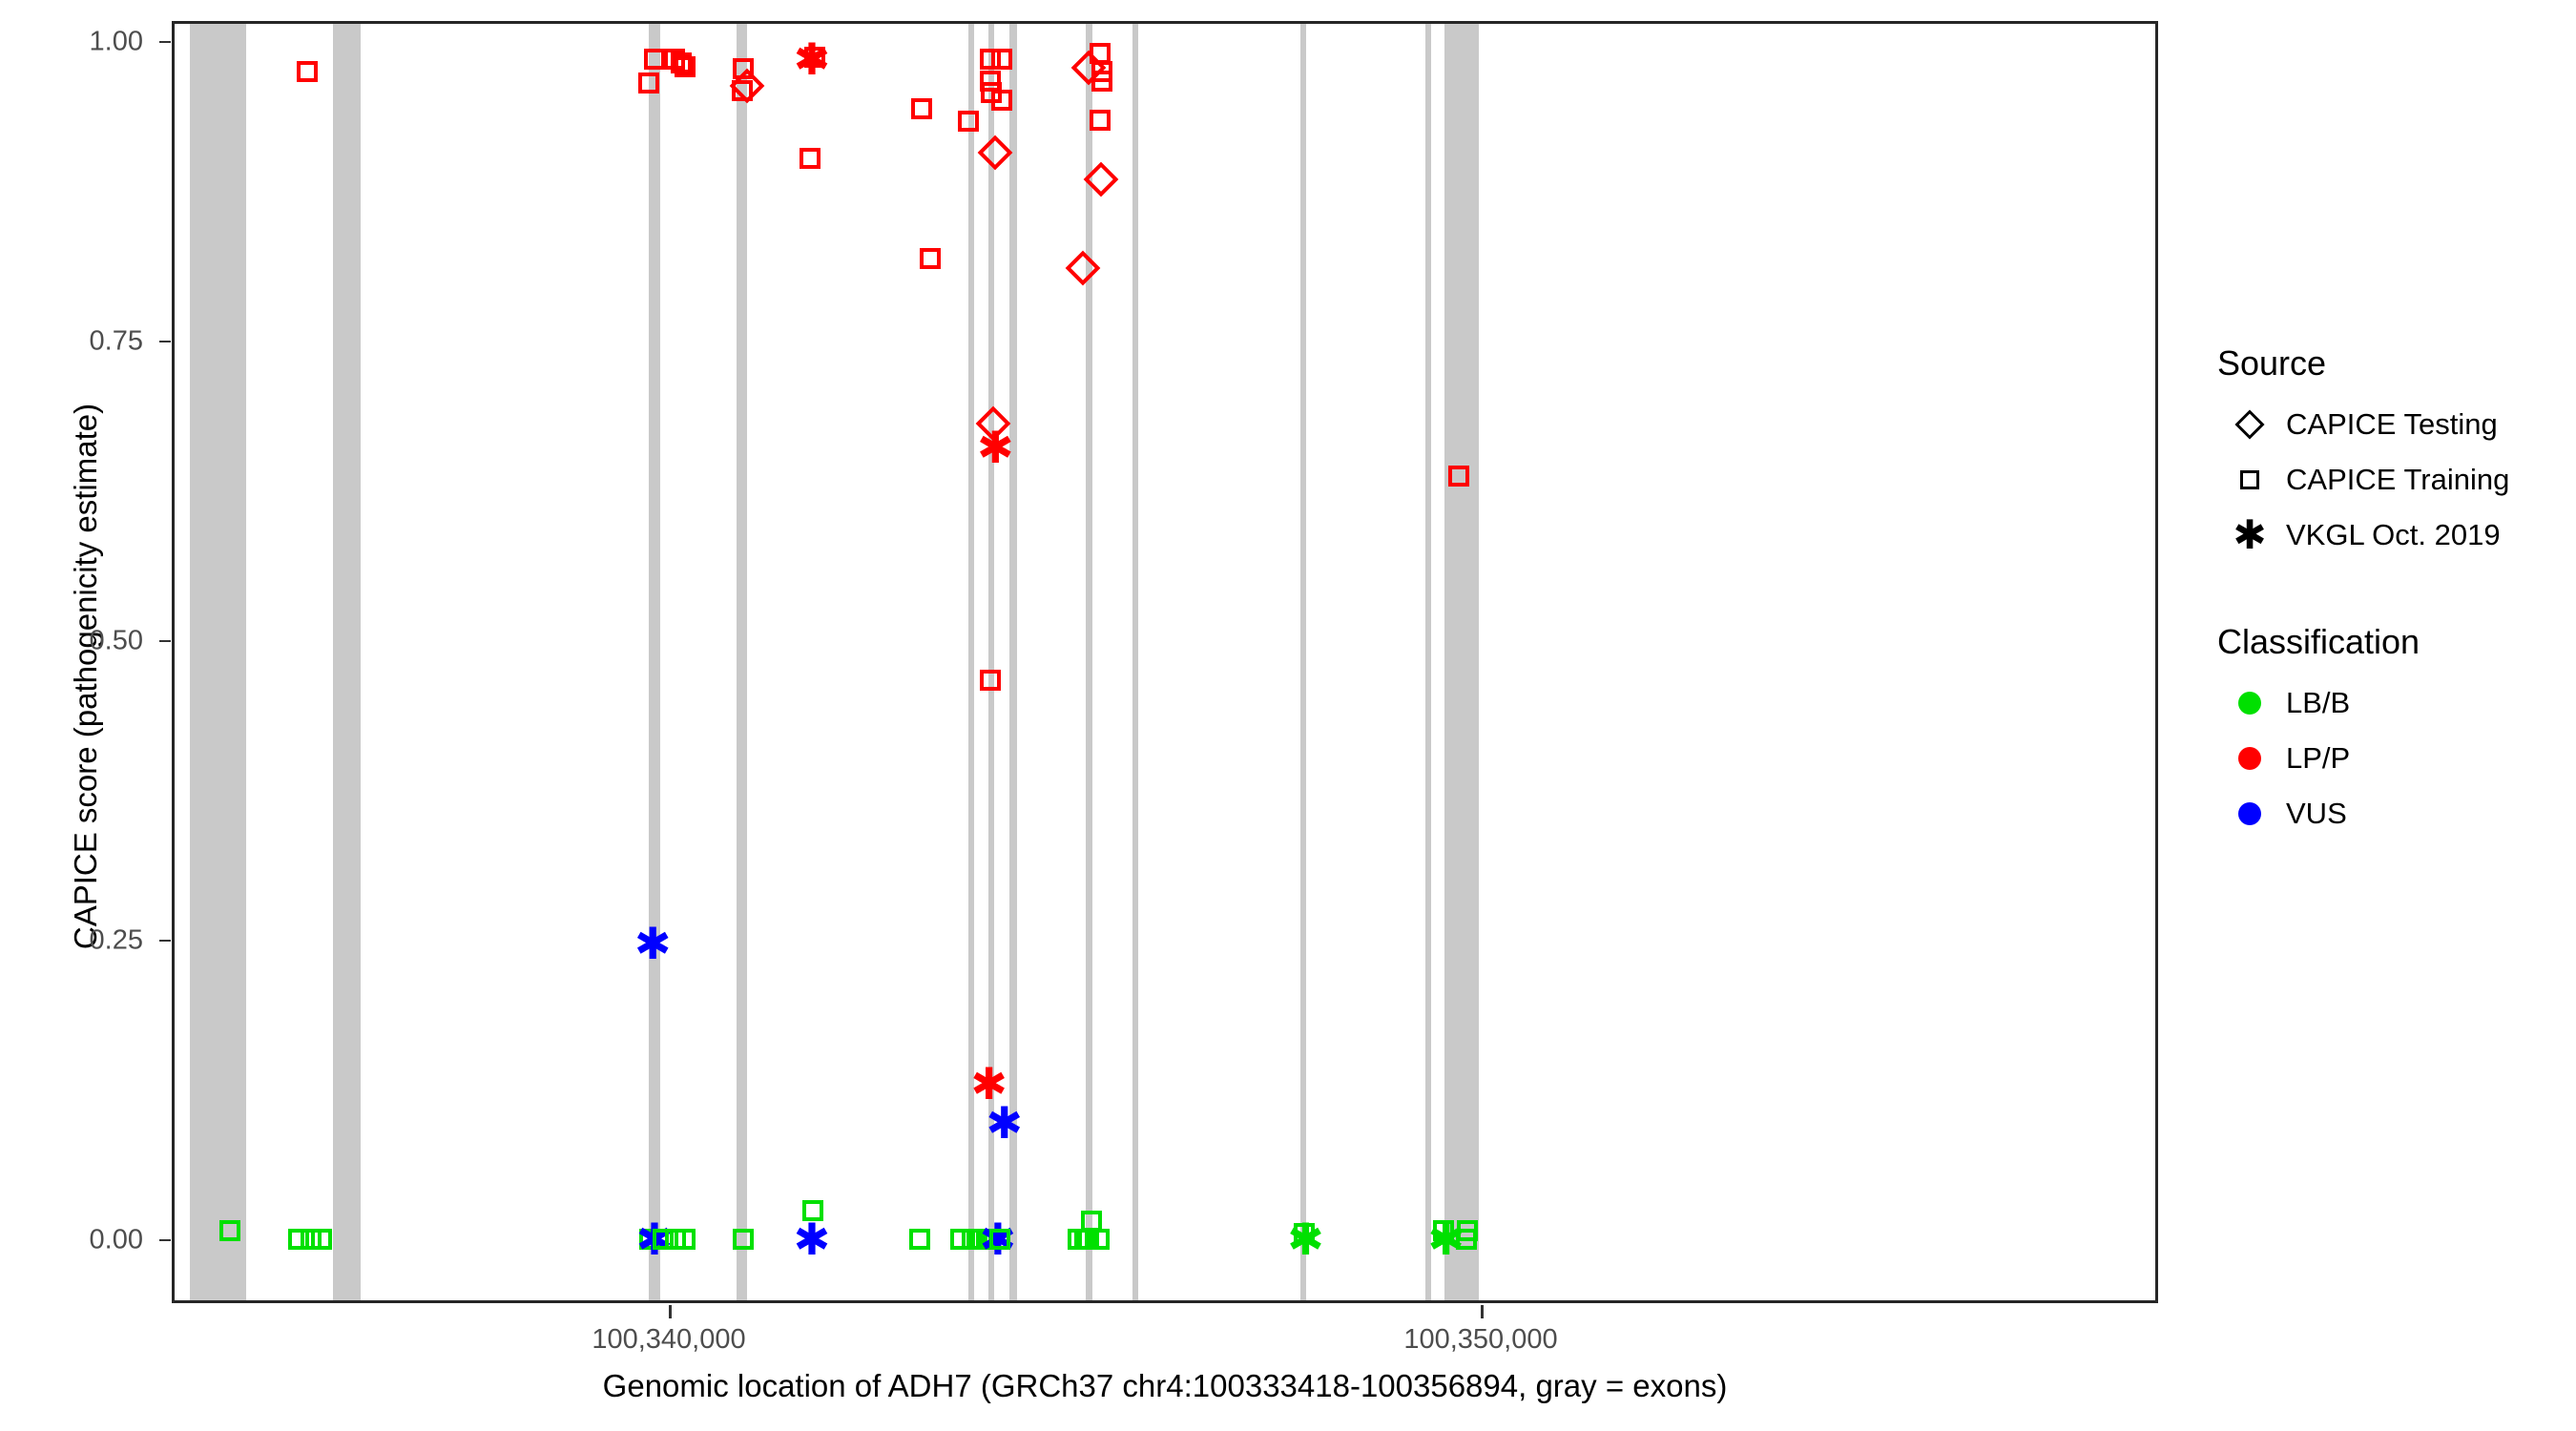 The image size is (2576, 1431). What do you see at coordinates (2249, 479) in the screenshot?
I see `square-icon` at bounding box center [2249, 479].